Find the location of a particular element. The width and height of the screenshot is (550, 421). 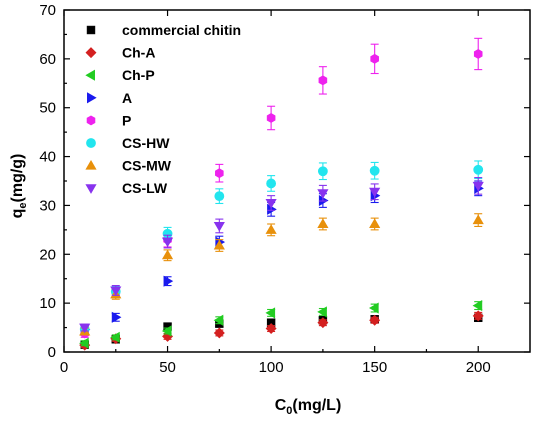

x-axis-title: C0(mg/L) is located at coordinates (308, 407).